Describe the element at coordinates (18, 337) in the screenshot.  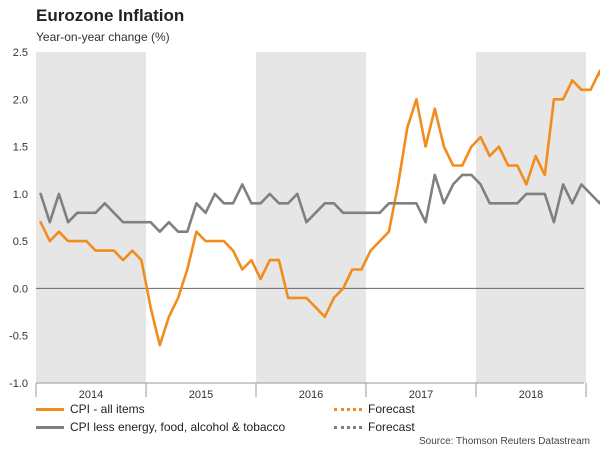
I see `y-tick-label: -0.5` at that location.